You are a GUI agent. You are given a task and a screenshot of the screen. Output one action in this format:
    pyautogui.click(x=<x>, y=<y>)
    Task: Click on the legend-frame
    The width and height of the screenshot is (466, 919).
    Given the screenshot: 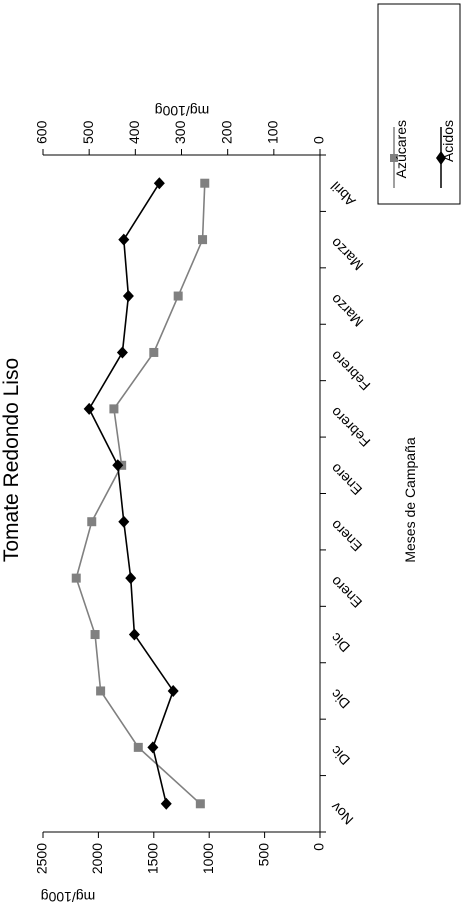 What is the action you would take?
    pyautogui.click(x=419, y=104)
    